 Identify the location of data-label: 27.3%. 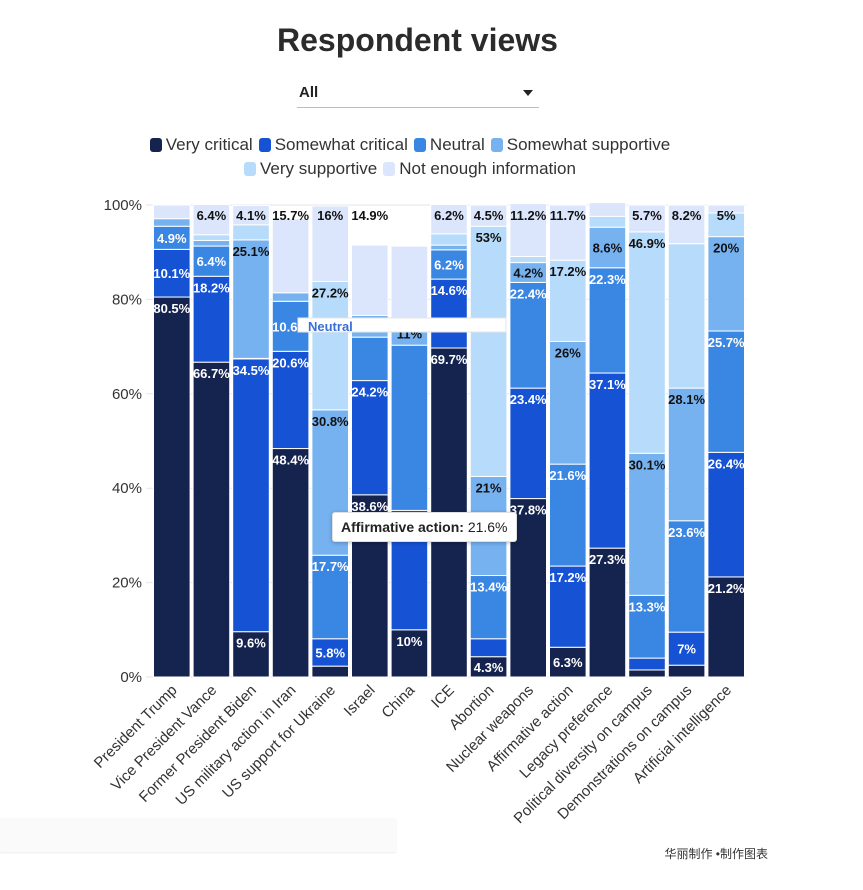
(607, 559).